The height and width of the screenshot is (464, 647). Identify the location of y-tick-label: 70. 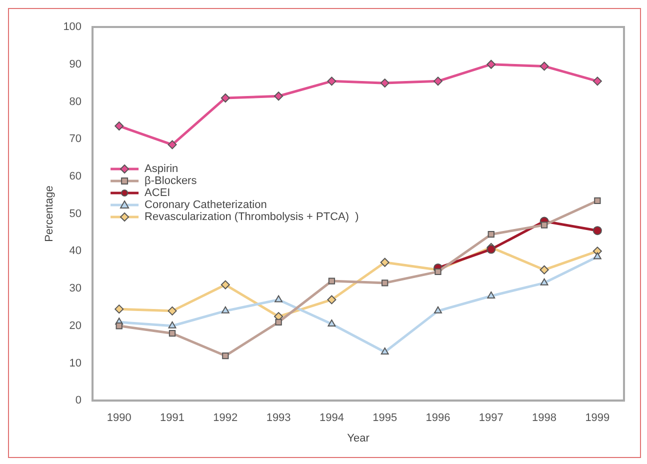
(75, 139).